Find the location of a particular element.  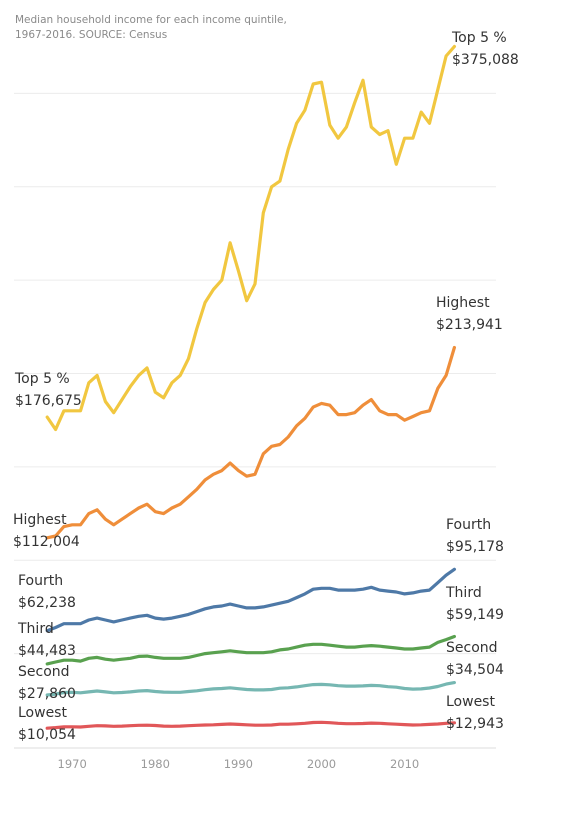

start-label-third: Third is located at coordinates (35, 629).